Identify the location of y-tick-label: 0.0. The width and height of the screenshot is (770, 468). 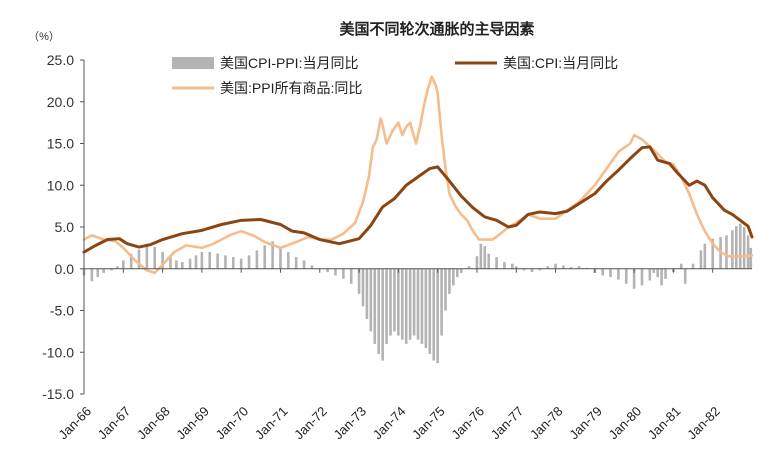
(65, 269).